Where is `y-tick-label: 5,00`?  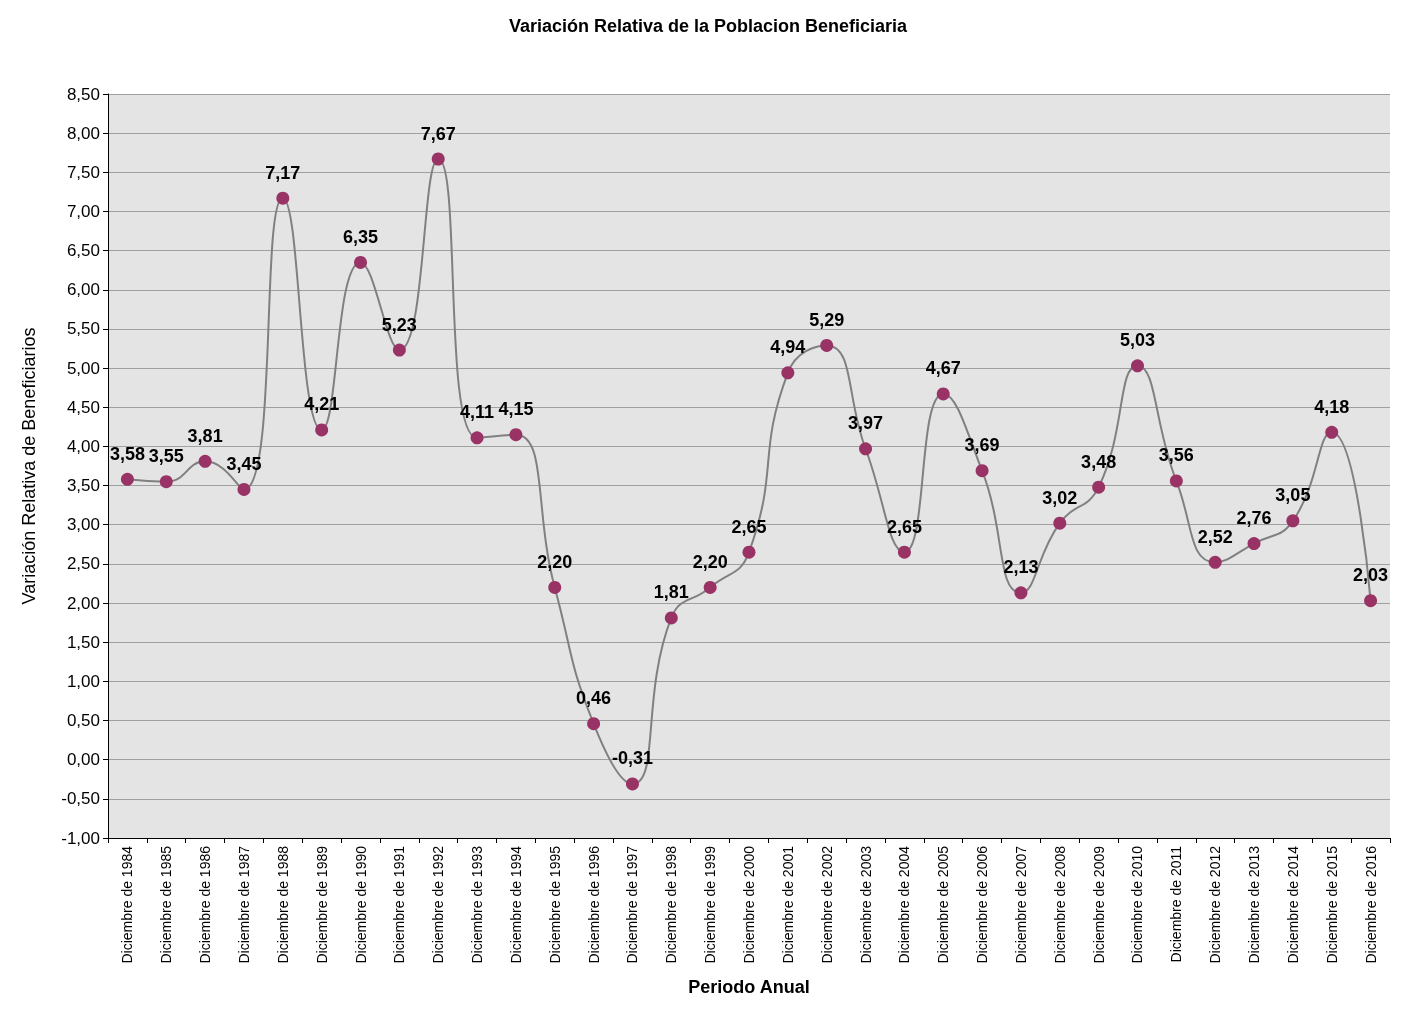
y-tick-label: 5,00 is located at coordinates (83, 368).